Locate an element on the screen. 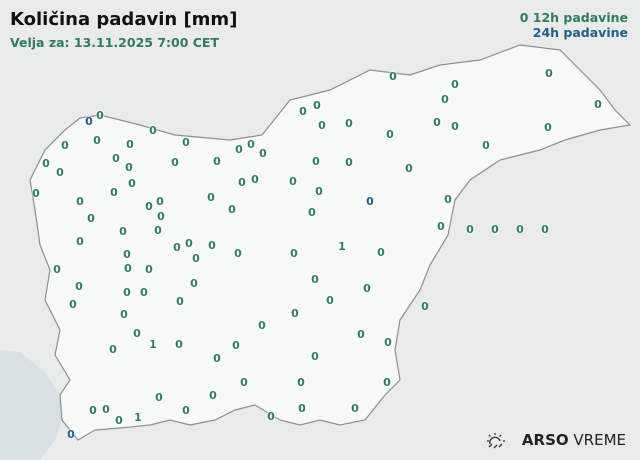 The height and width of the screenshot is (460, 640). brand-text: ARSO VREME is located at coordinates (574, 440).